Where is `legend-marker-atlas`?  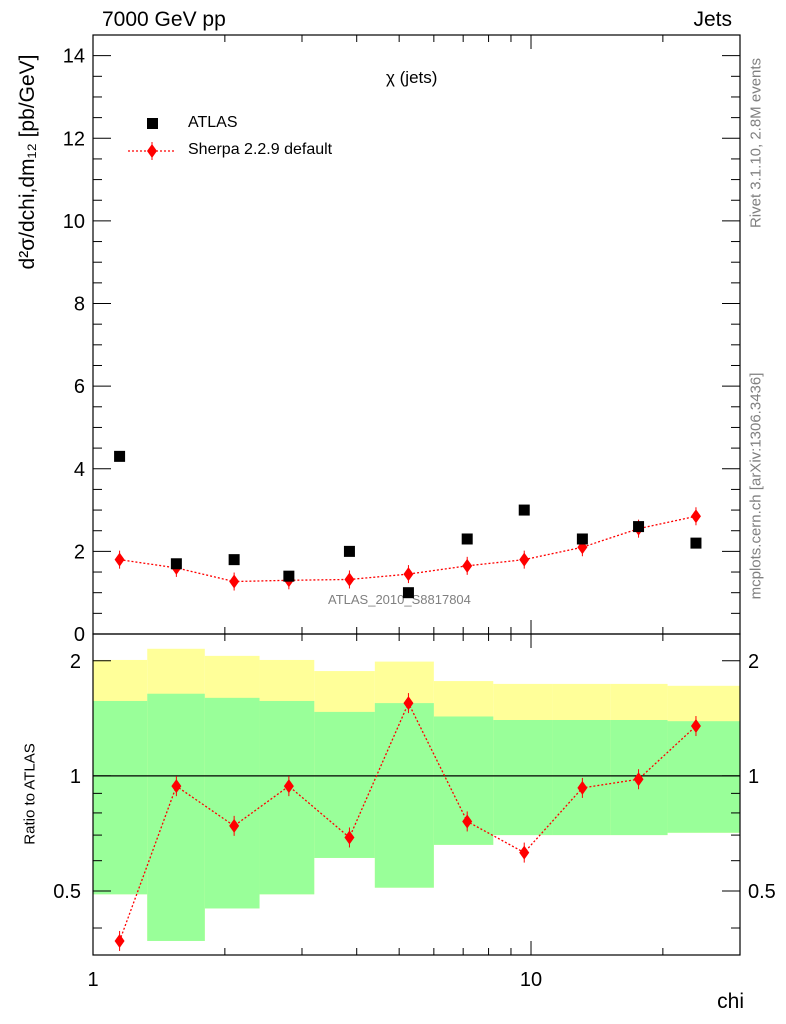
legend-marker-atlas is located at coordinates (152, 123).